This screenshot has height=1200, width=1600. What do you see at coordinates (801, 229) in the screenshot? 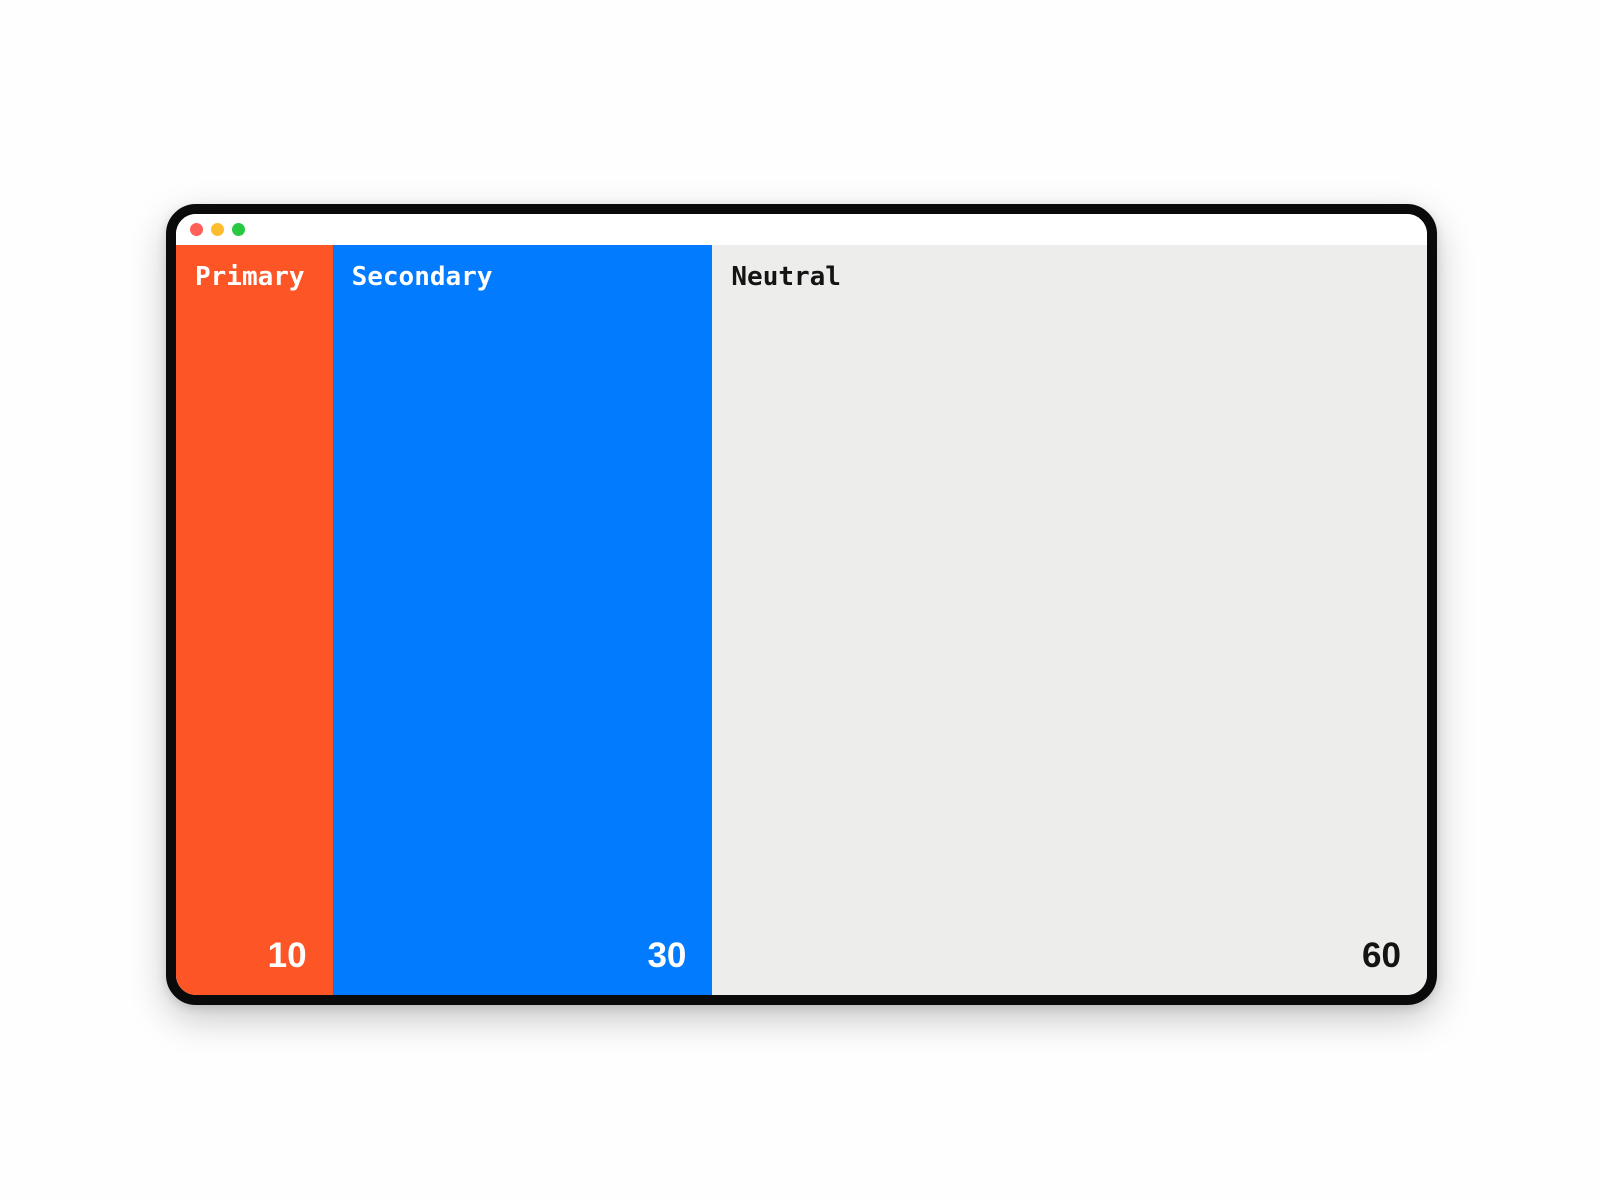
I see `window-titlebar` at bounding box center [801, 229].